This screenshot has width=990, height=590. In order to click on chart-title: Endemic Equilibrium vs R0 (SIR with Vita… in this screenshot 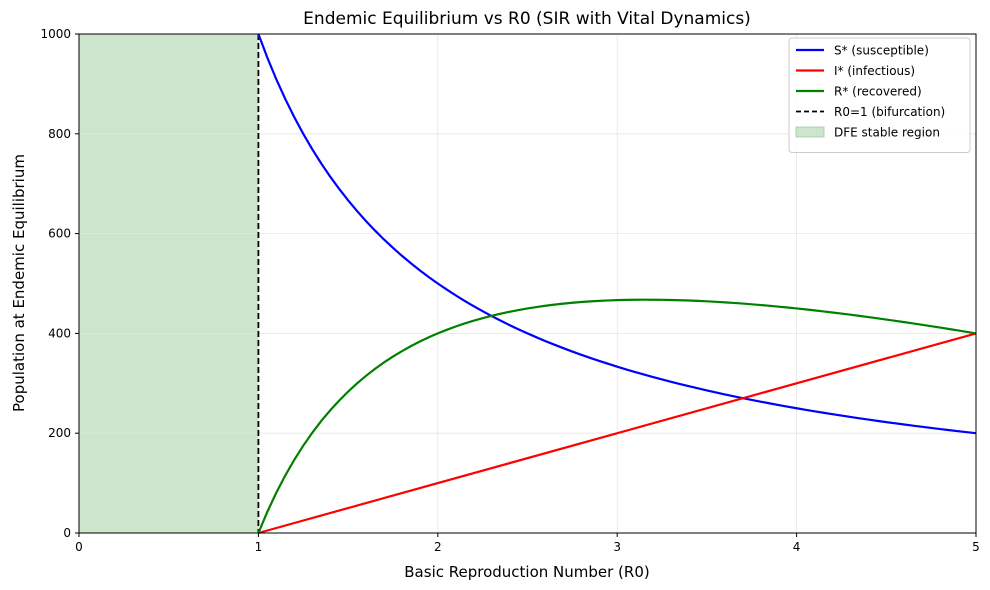, I will do `click(527, 19)`.